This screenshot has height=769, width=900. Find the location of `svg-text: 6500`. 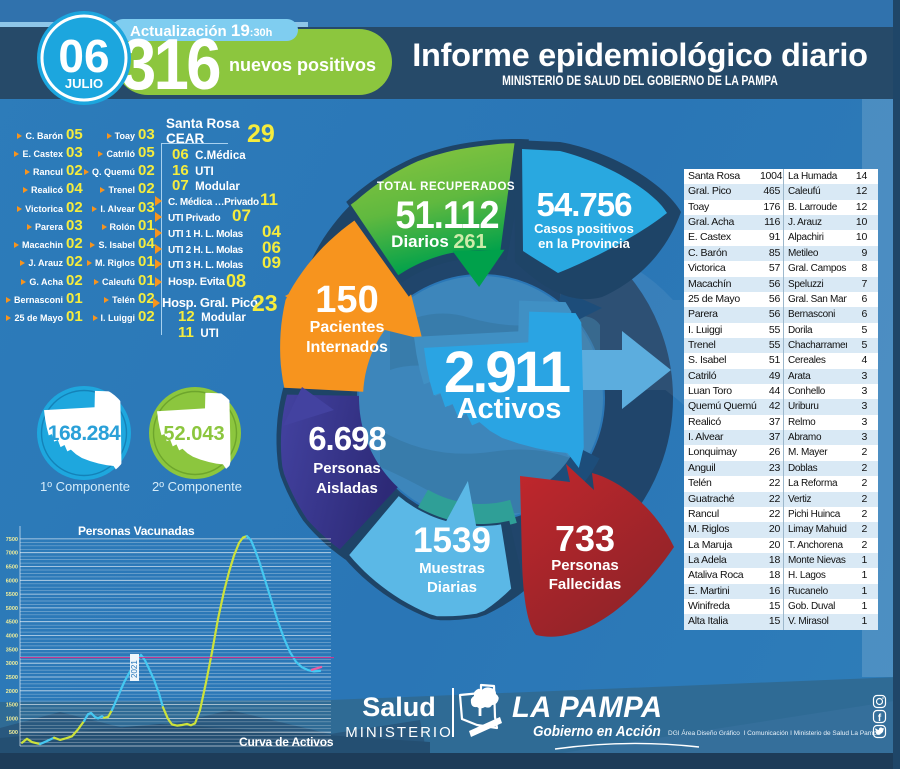

svg-text: 6500 is located at coordinates (12, 568).